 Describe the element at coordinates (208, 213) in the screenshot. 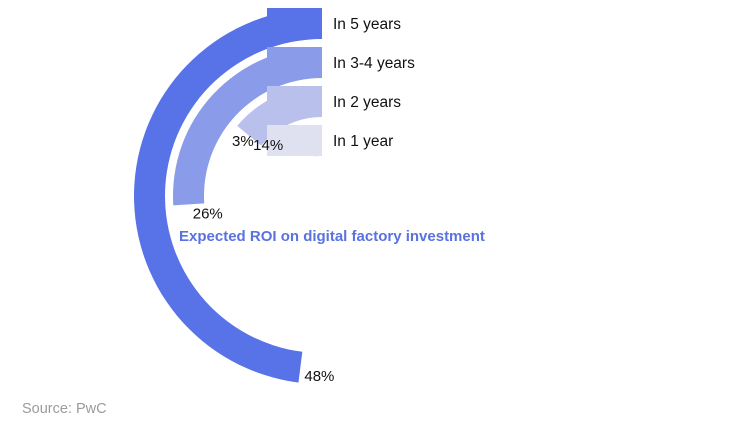

I see `value-label-in-3-4-years: 26%` at that location.